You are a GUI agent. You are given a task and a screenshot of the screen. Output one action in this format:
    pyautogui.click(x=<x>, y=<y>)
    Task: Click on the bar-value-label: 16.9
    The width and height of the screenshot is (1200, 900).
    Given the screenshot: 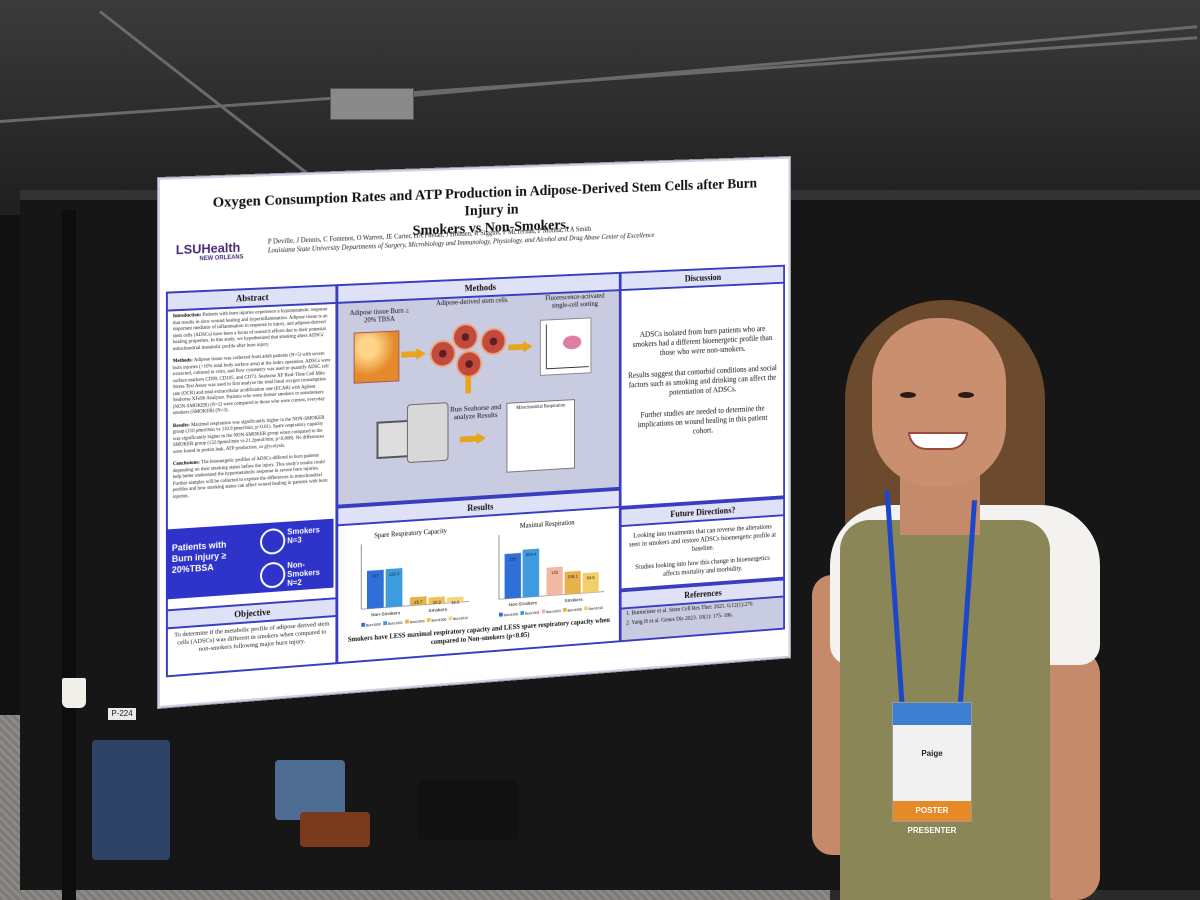 What is the action you would take?
    pyautogui.click(x=455, y=603)
    